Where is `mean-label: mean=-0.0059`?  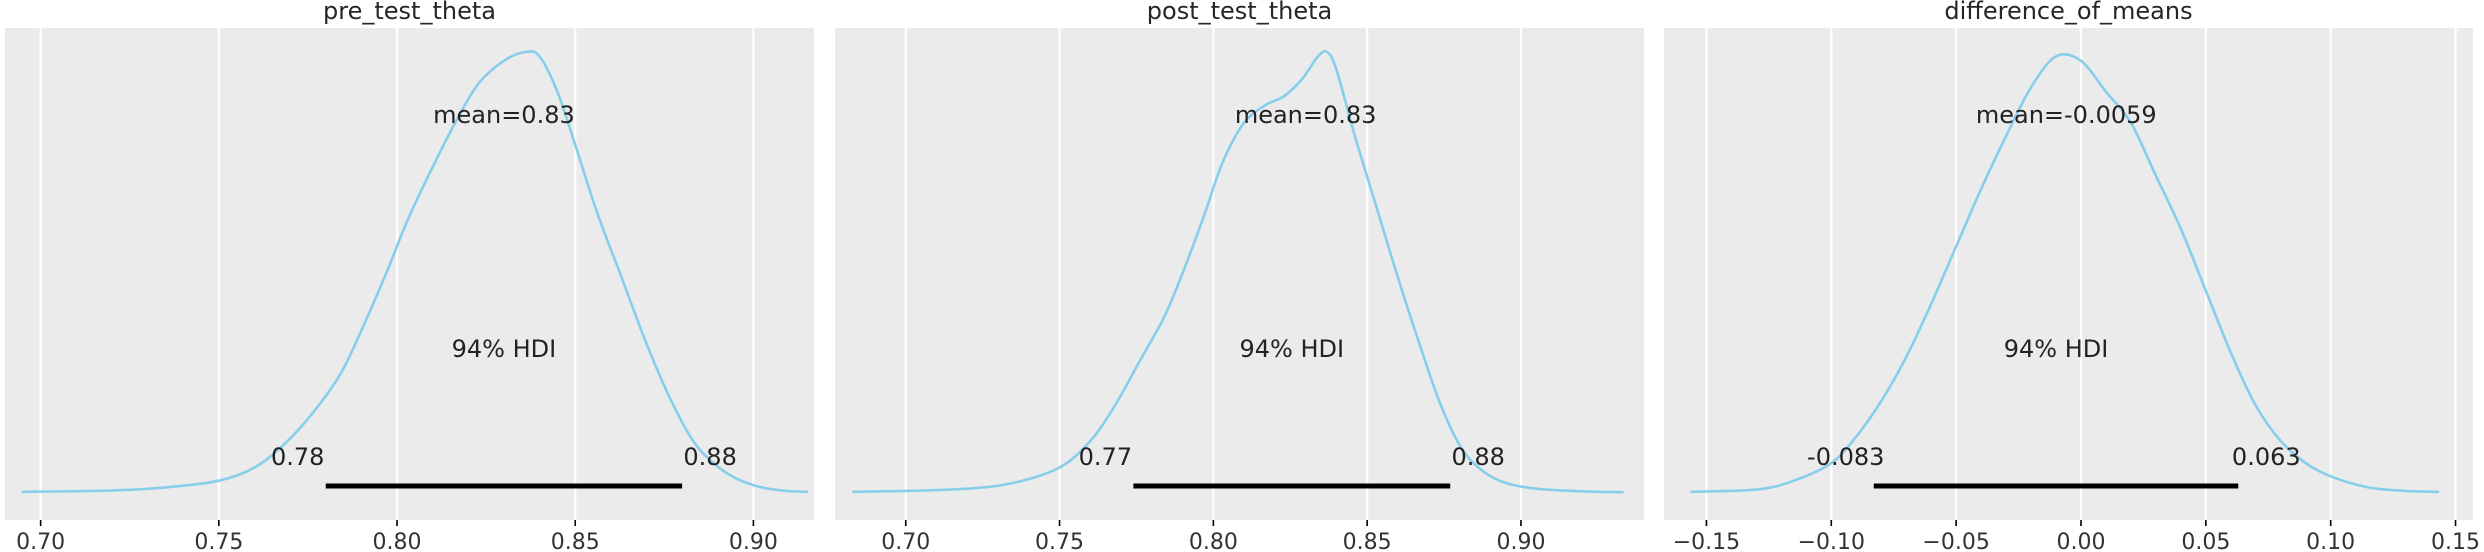
mean-label: mean=-0.0059 is located at coordinates (2066, 115).